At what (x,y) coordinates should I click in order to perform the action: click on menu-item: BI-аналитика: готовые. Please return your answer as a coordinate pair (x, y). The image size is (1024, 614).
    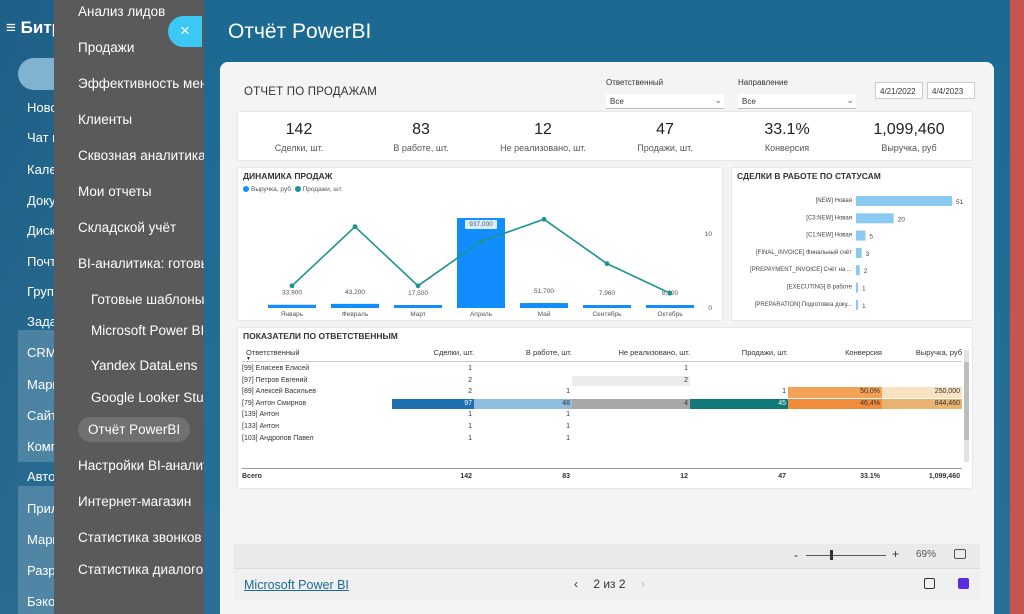
    Looking at the image, I should click on (141, 263).